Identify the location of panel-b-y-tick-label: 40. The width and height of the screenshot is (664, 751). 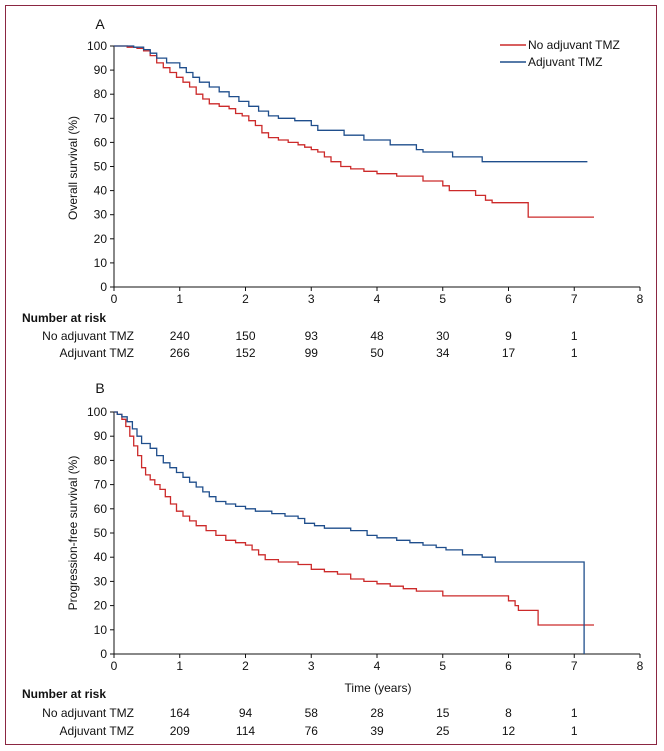
(101, 557).